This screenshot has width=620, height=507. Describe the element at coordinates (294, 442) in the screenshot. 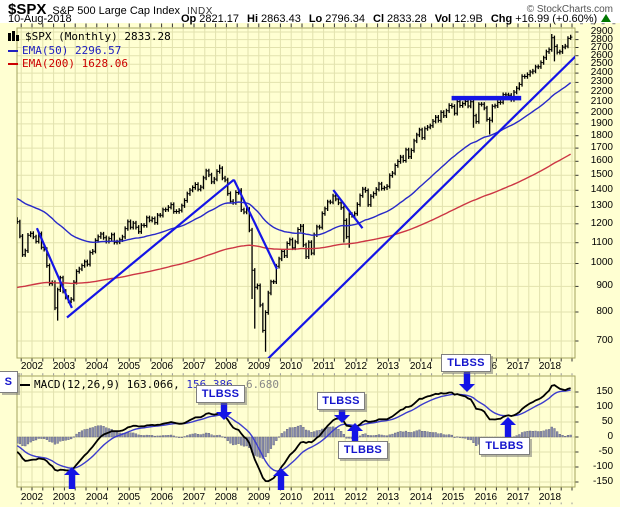

I see `macd-histogram` at that location.